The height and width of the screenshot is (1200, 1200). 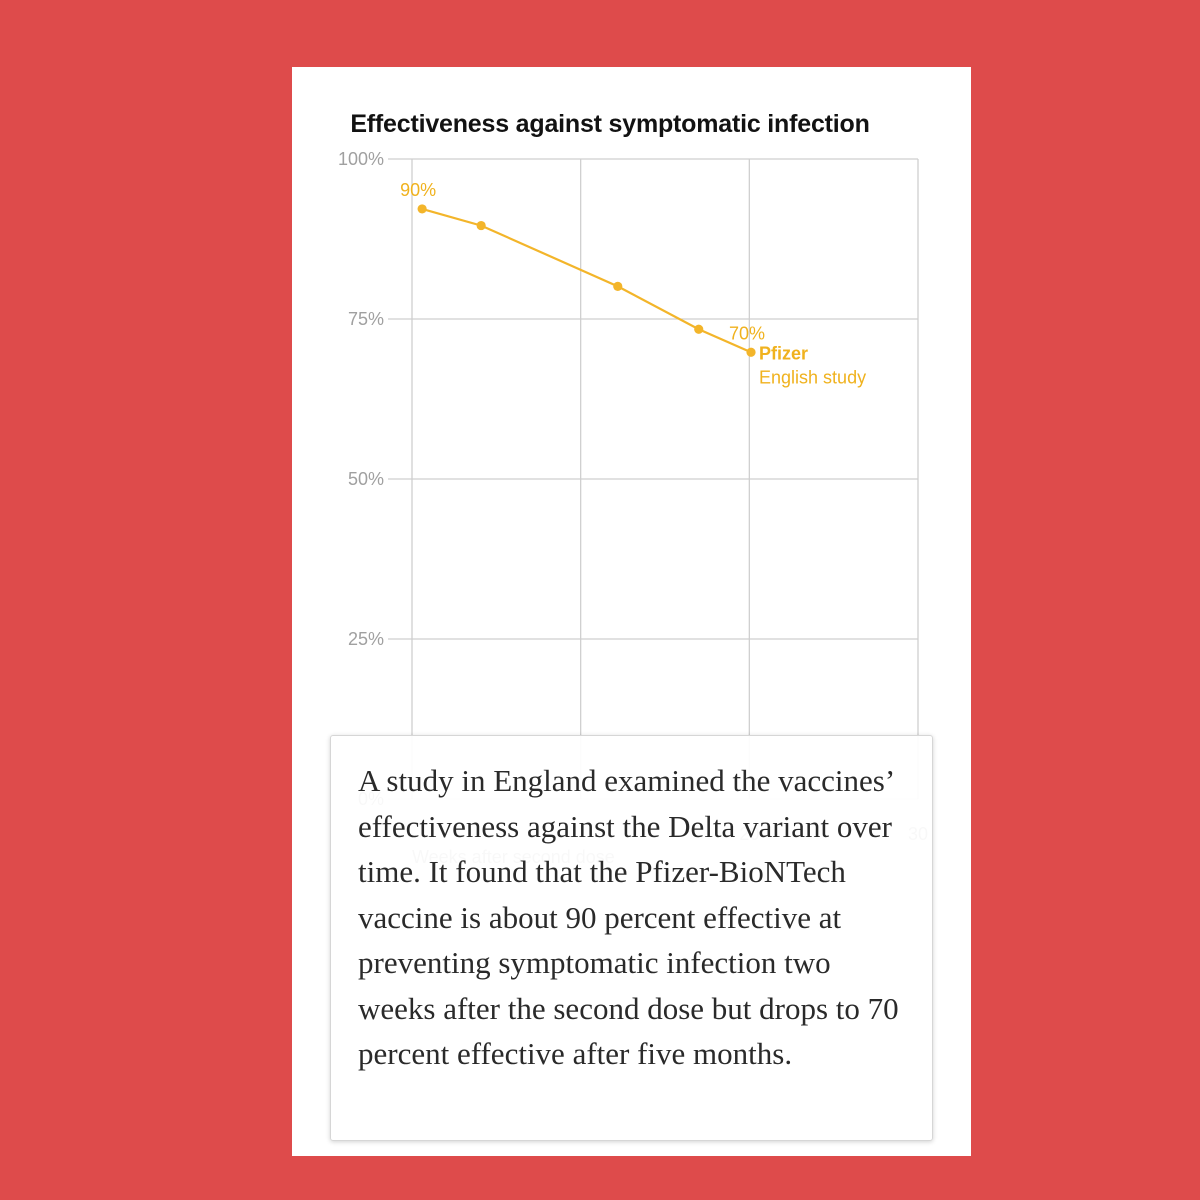 What do you see at coordinates (586, 280) in the screenshot?
I see `chart-series` at bounding box center [586, 280].